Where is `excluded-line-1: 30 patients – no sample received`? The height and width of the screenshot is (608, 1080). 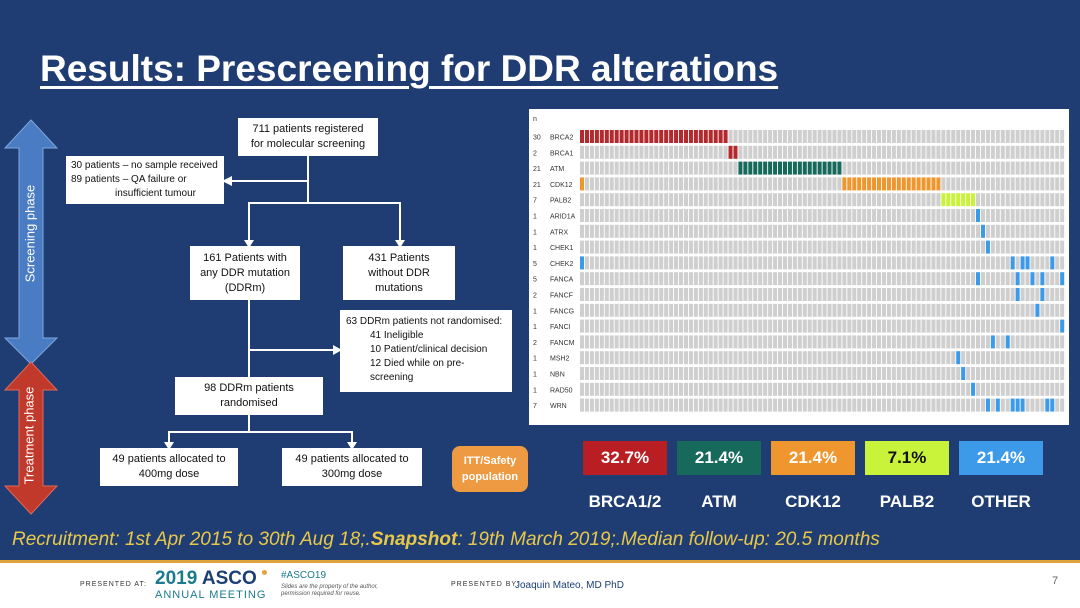
excluded-line-1: 30 patients – no sample received is located at coordinates (144, 165).